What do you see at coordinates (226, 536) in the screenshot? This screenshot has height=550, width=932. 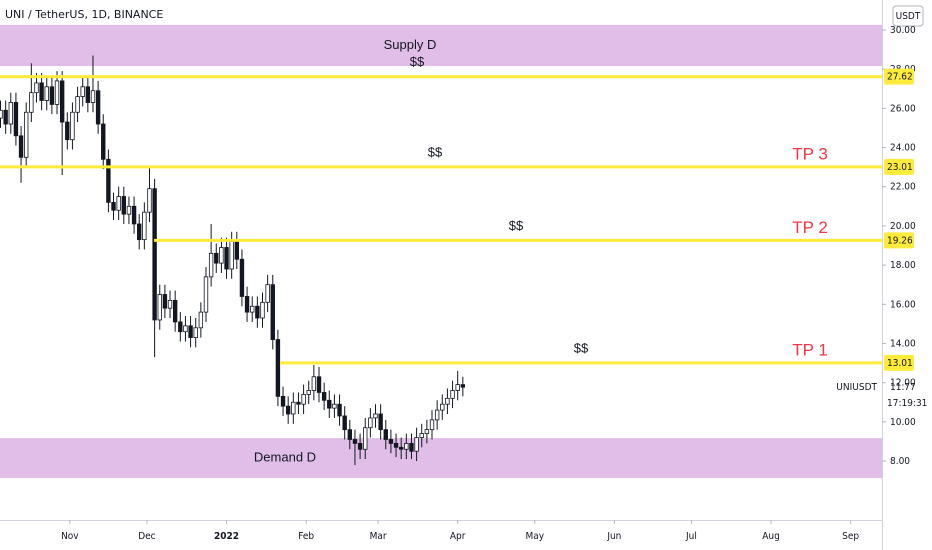 I see `x-tick-label: 2022` at bounding box center [226, 536].